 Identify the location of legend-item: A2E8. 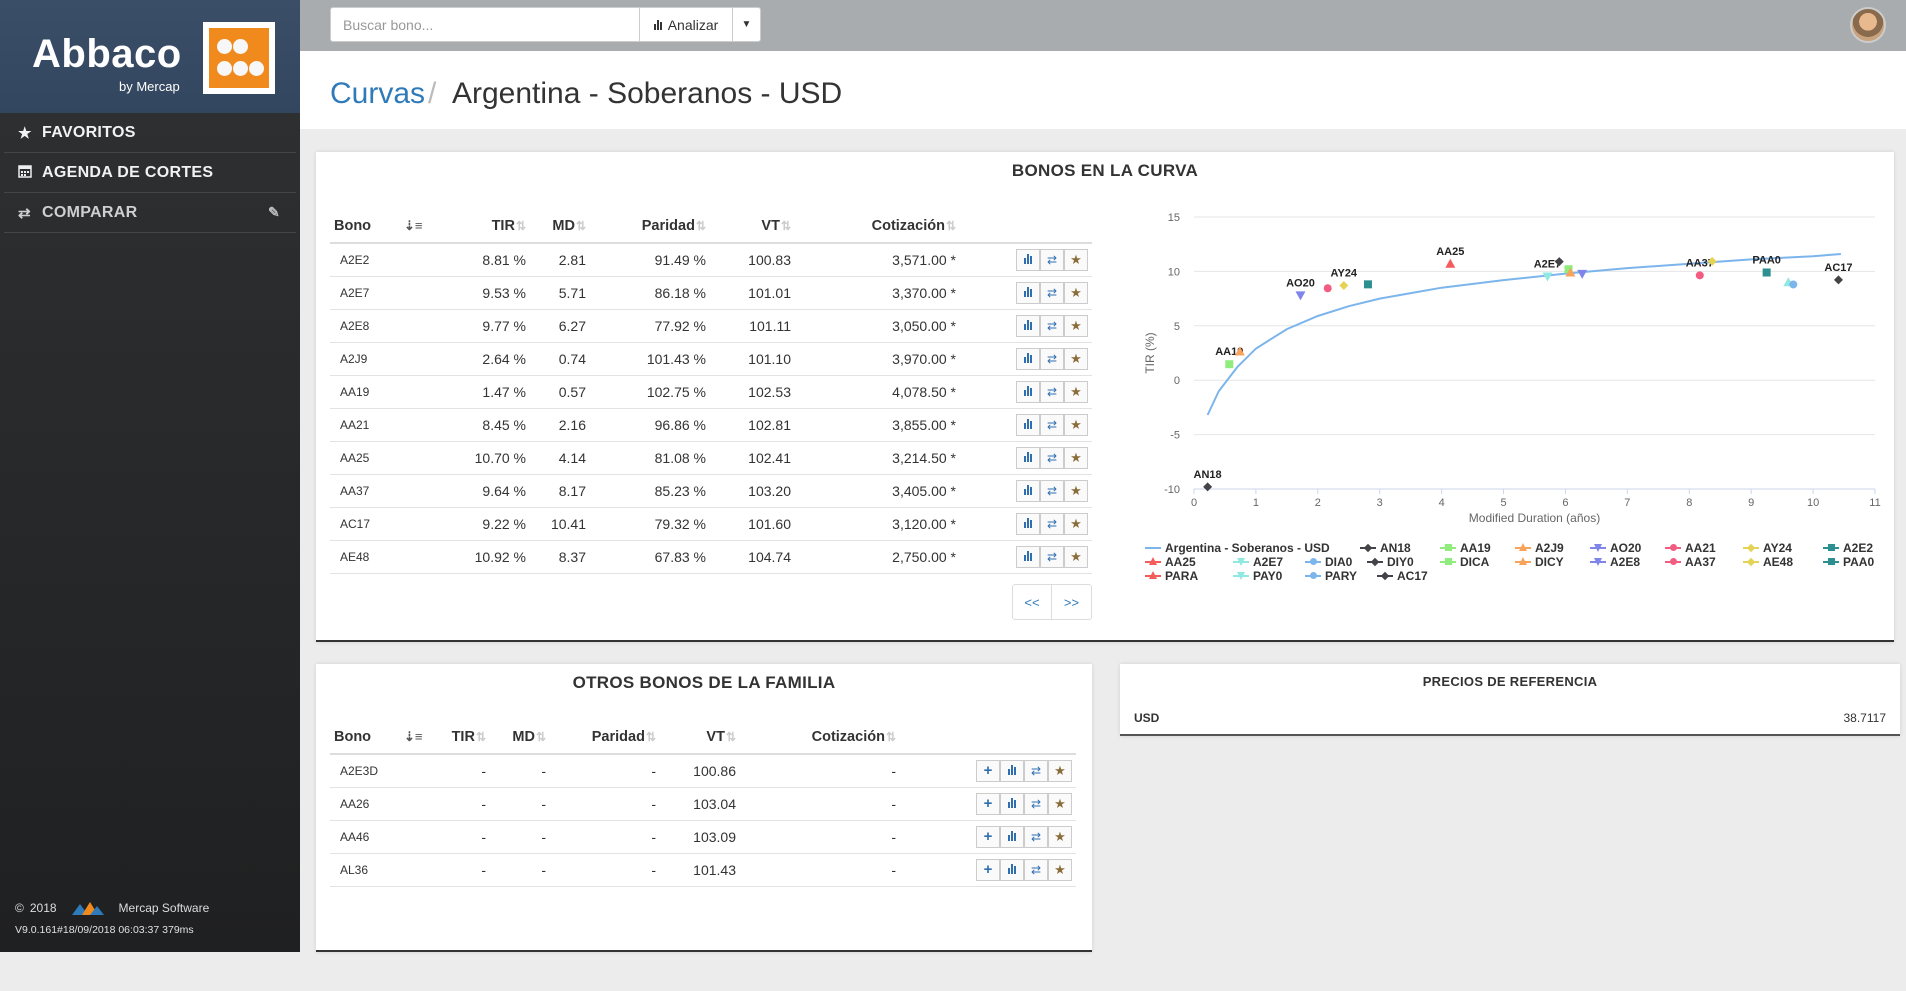
(1615, 562).